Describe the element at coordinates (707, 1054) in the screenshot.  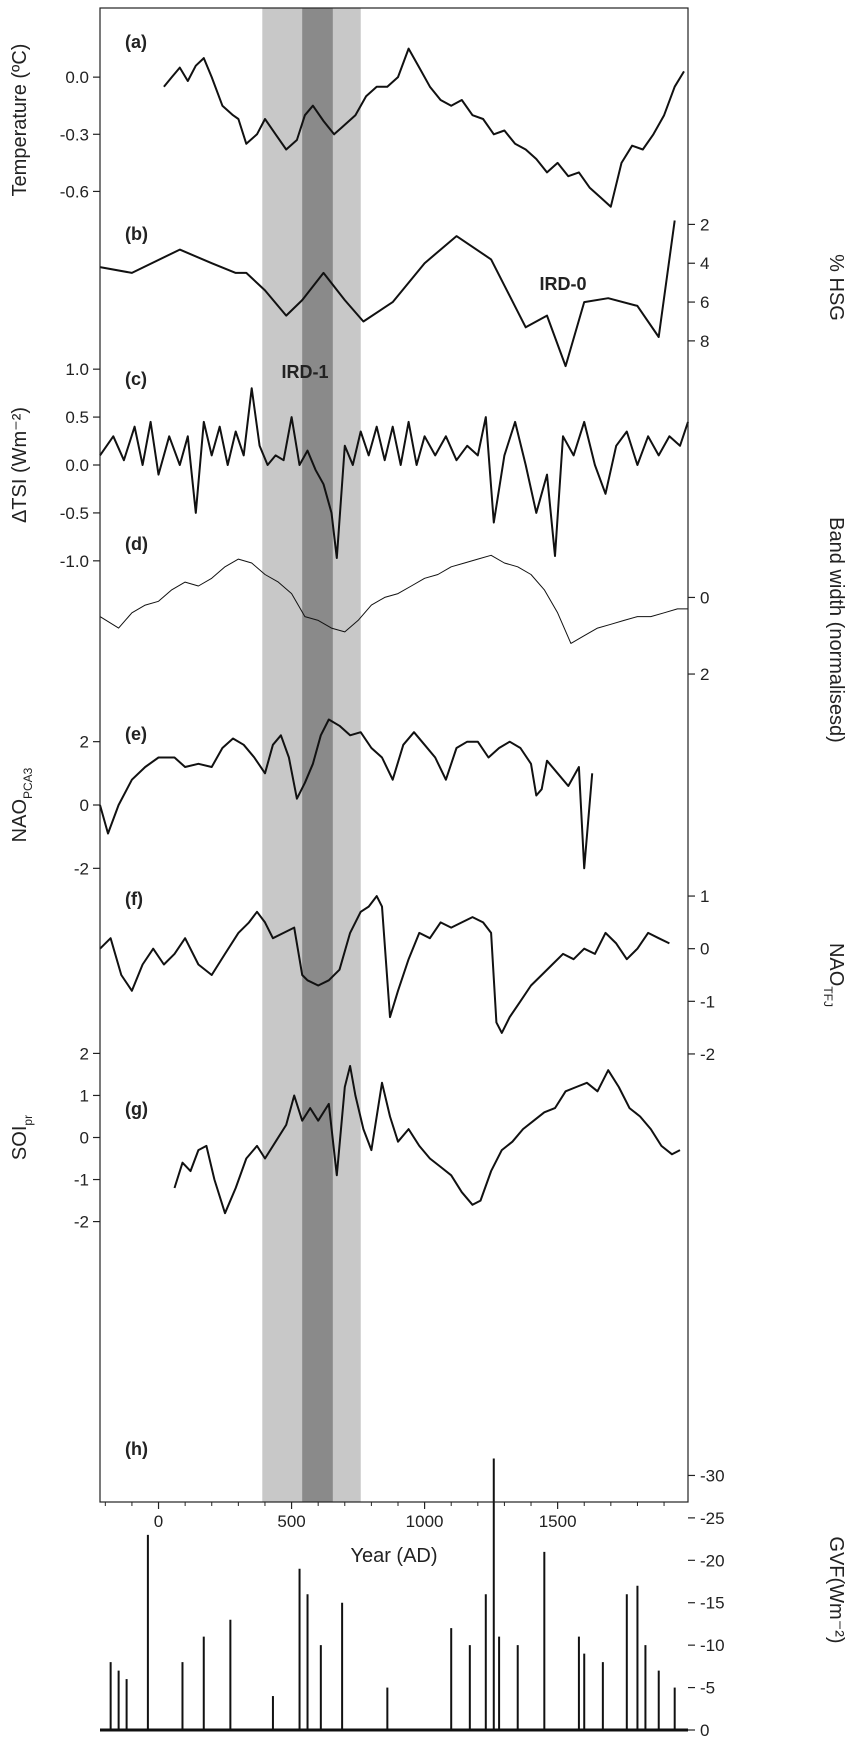
I see `panel-f-ytick-label: -2` at that location.